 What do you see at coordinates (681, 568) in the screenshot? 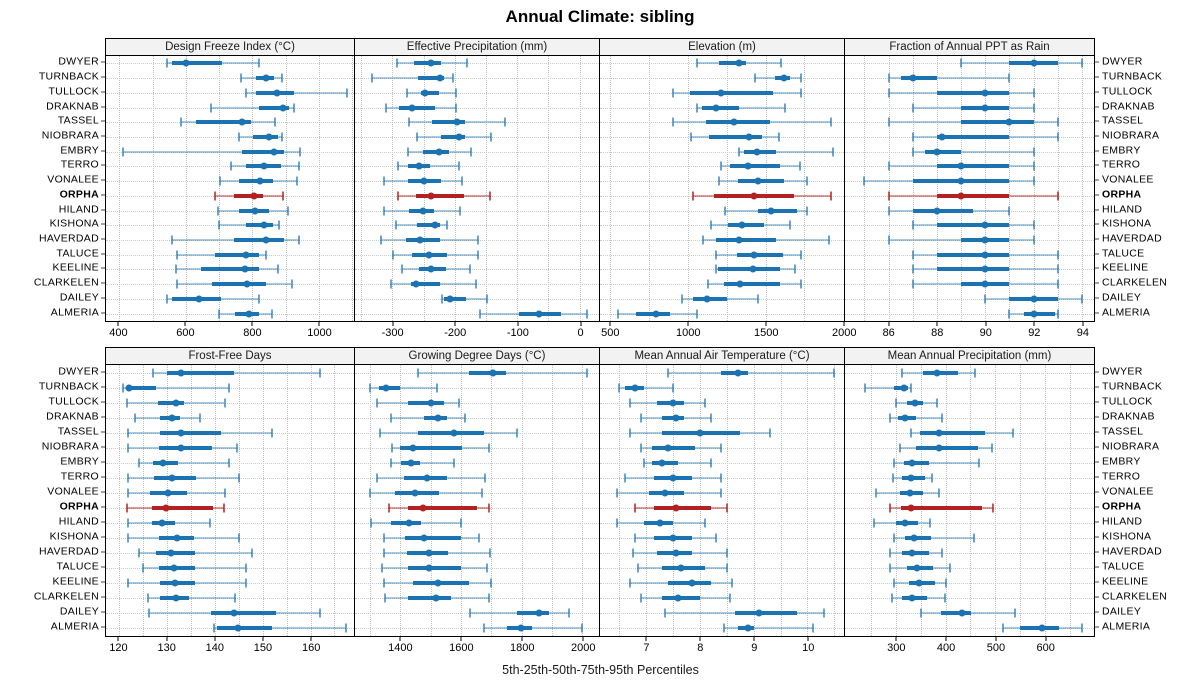
I see `median-dot-taluce` at bounding box center [681, 568].